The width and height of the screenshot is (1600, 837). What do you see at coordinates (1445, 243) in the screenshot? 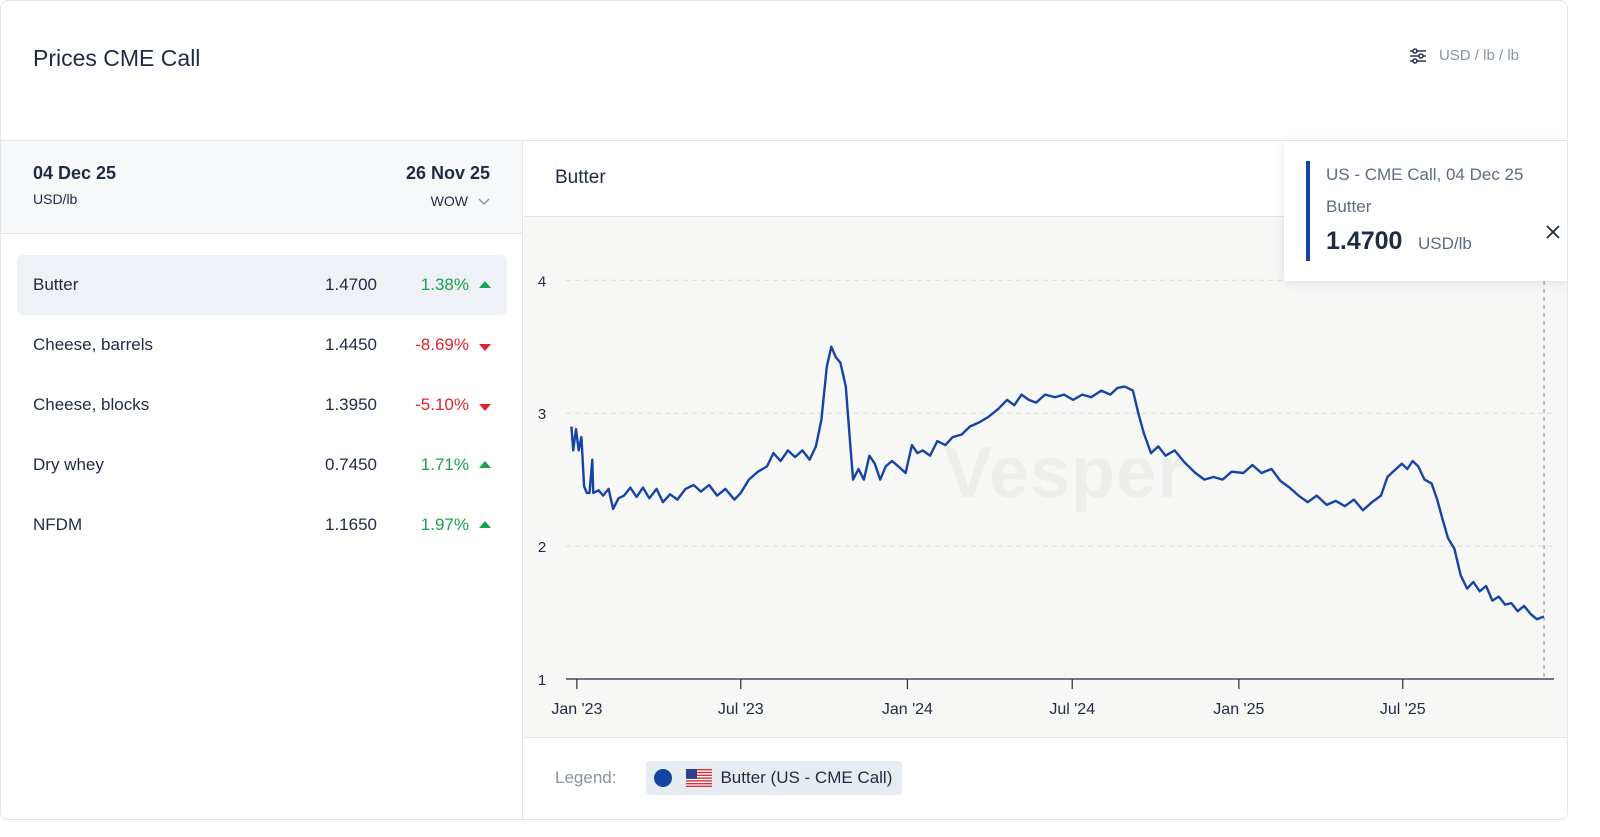
I see `tooltip-unit: USD/lb` at bounding box center [1445, 243].